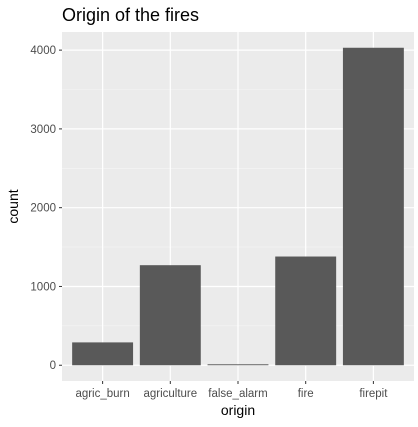  Describe the element at coordinates (130, 15) in the screenshot. I see `chart-title: Origin of the fires` at that location.